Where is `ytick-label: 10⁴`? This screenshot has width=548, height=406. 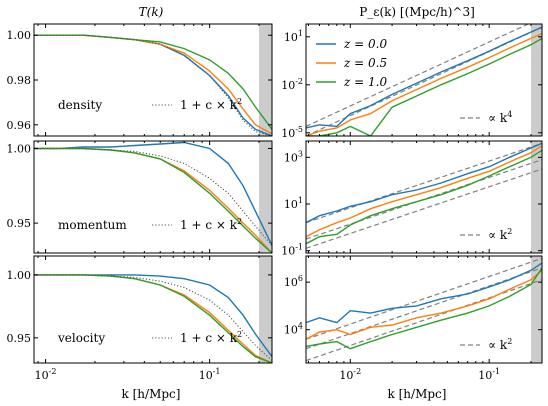
ytick-label: 10⁴ is located at coordinates (293, 329).